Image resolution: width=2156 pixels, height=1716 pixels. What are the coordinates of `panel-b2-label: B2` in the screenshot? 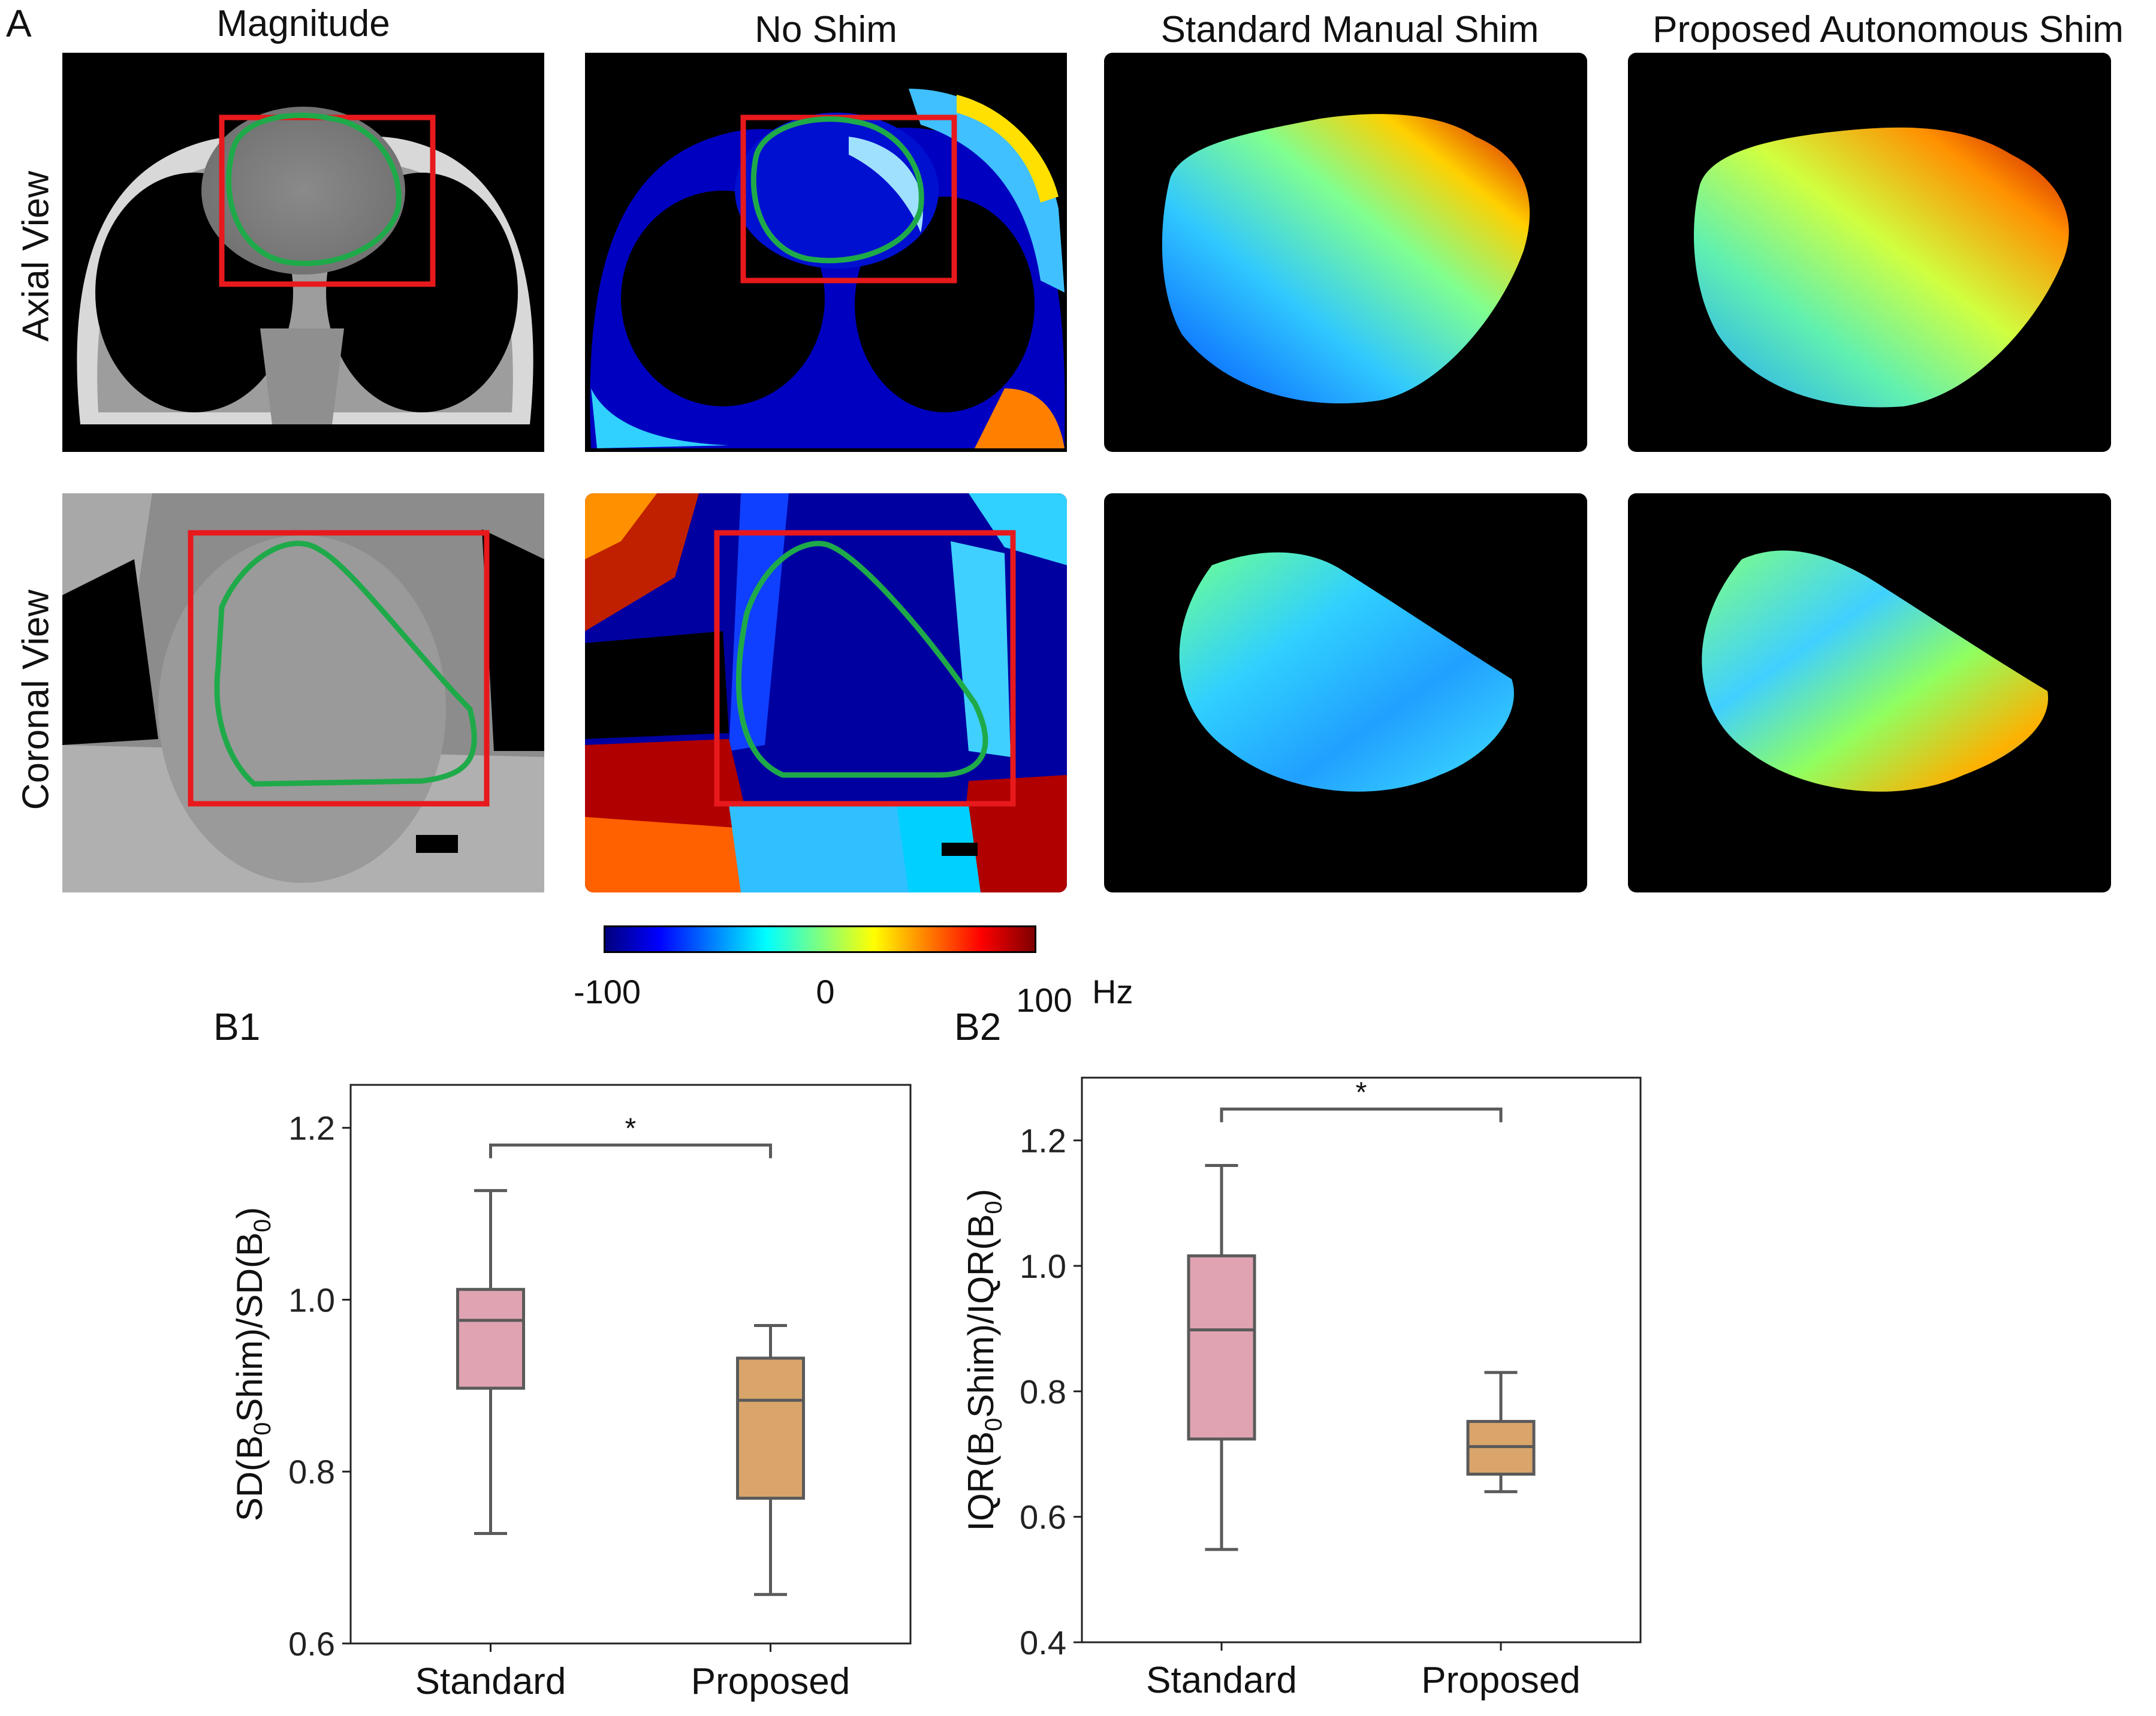 It's located at (978, 1026).